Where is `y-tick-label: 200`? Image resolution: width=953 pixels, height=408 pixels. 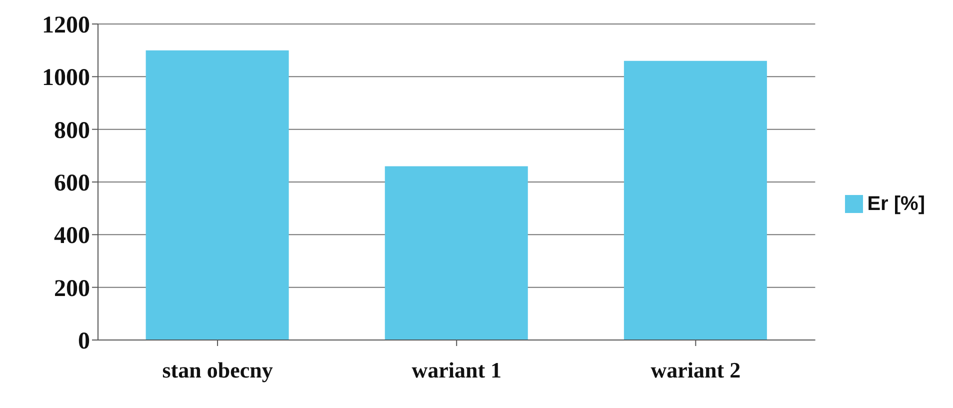 y-tick-label: 200 is located at coordinates (72, 289).